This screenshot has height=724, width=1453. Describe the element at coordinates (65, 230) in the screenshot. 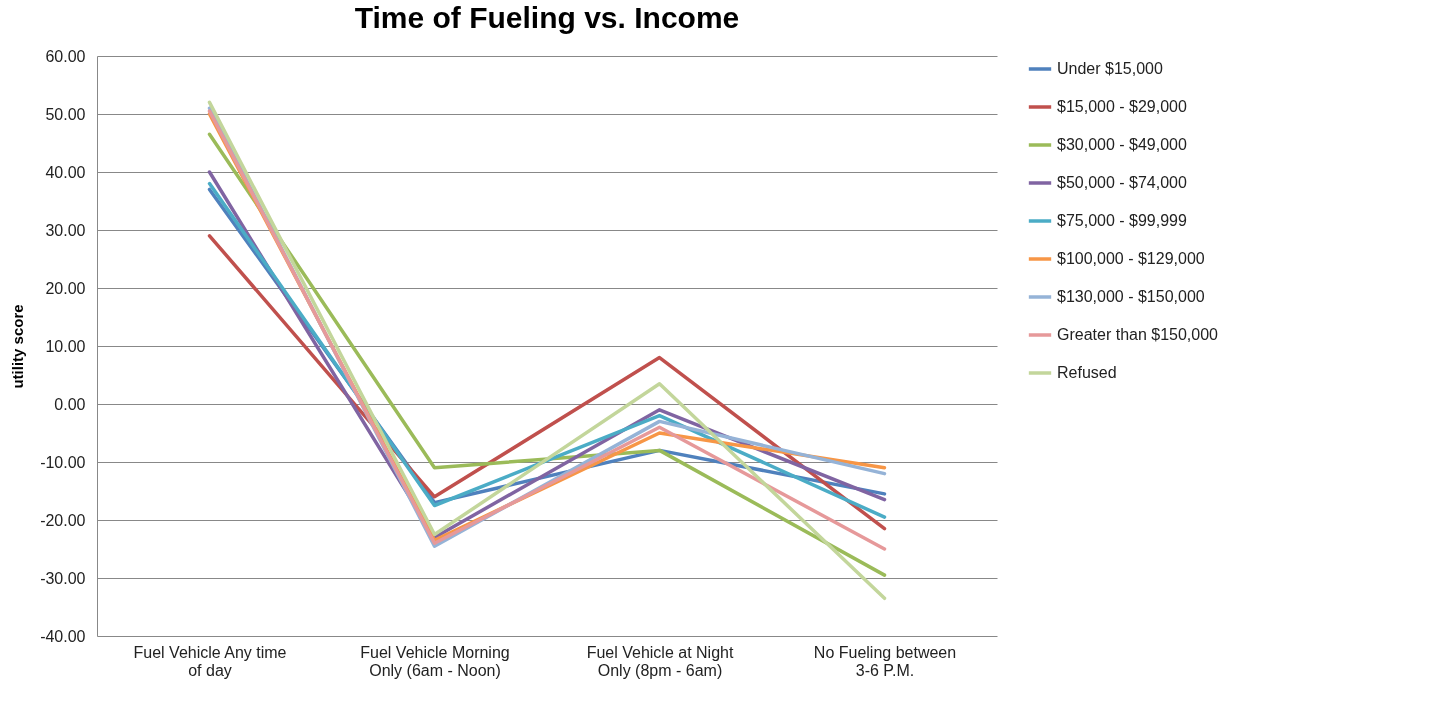

I see `y-tick-label: 30.00` at that location.